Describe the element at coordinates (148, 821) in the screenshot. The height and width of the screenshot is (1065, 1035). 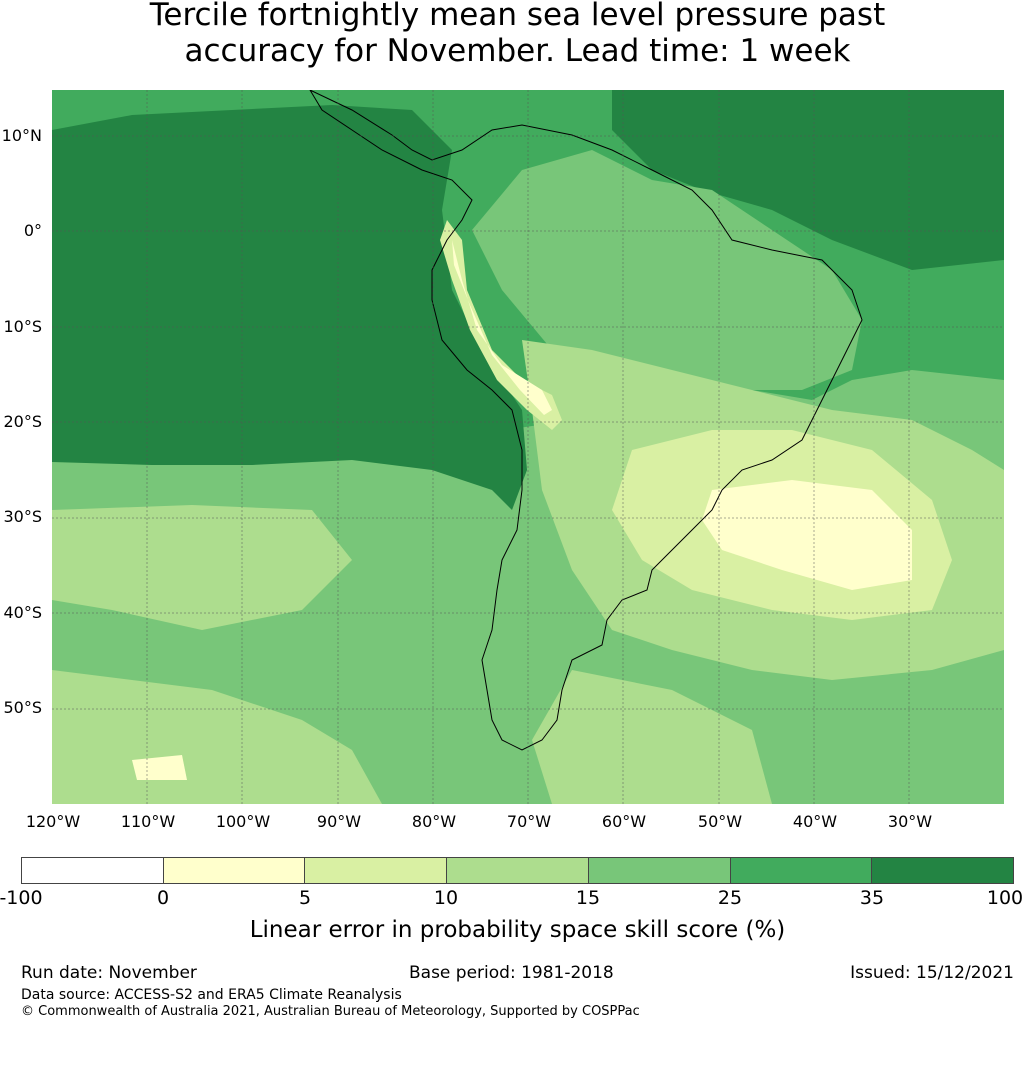
I see `lon-label-110w: 110°W` at that location.